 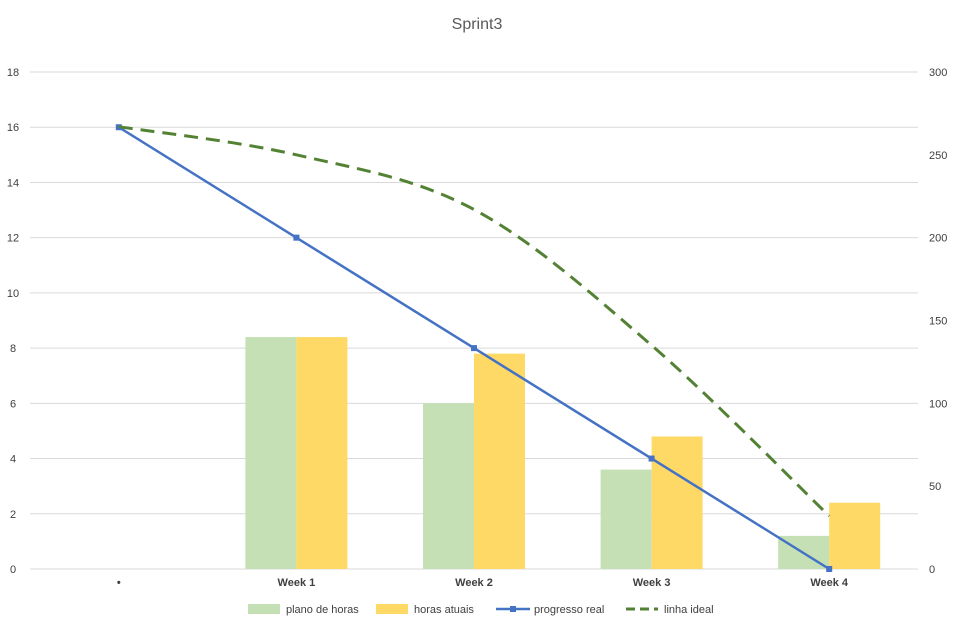 I want to click on right-axis-ticks: 0 50 100 150 200 250 300, so click(x=938, y=321).